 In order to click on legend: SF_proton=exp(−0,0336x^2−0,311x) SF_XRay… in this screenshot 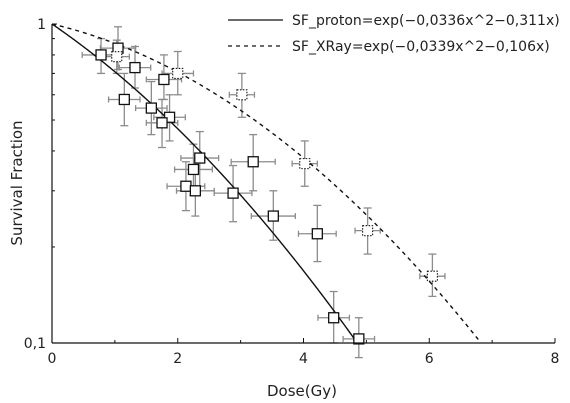, I will do `click(394, 34)`.